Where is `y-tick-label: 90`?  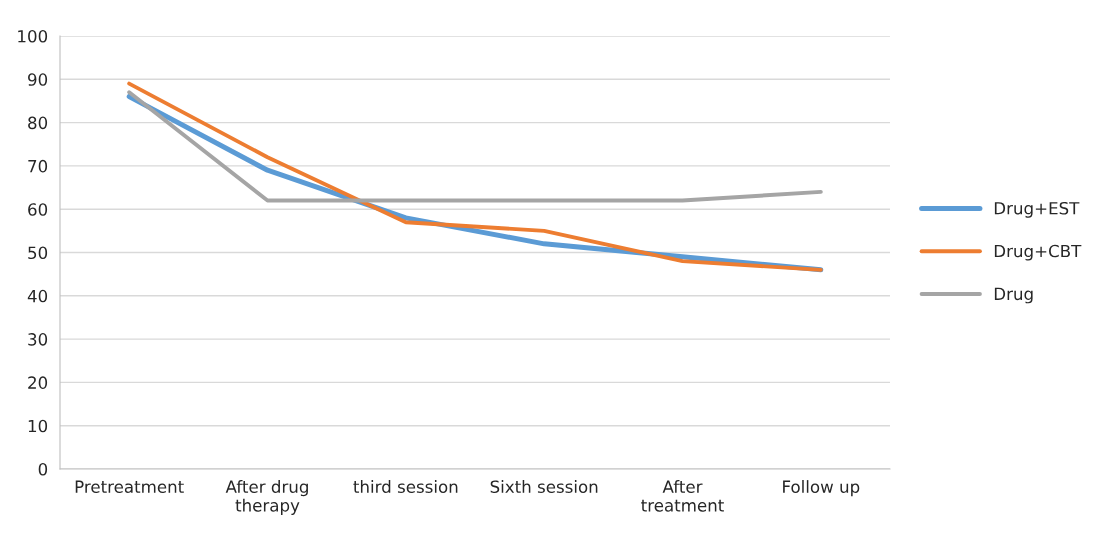
y-tick-label: 90 is located at coordinates (38, 79).